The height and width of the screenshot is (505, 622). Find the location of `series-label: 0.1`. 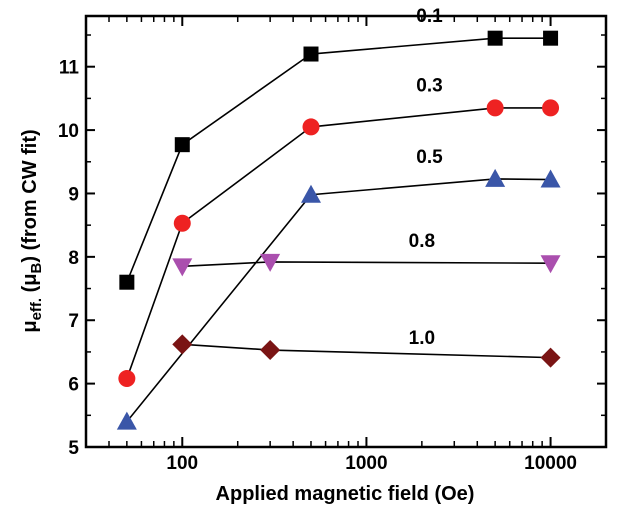

series-label: 0.1 is located at coordinates (429, 16).